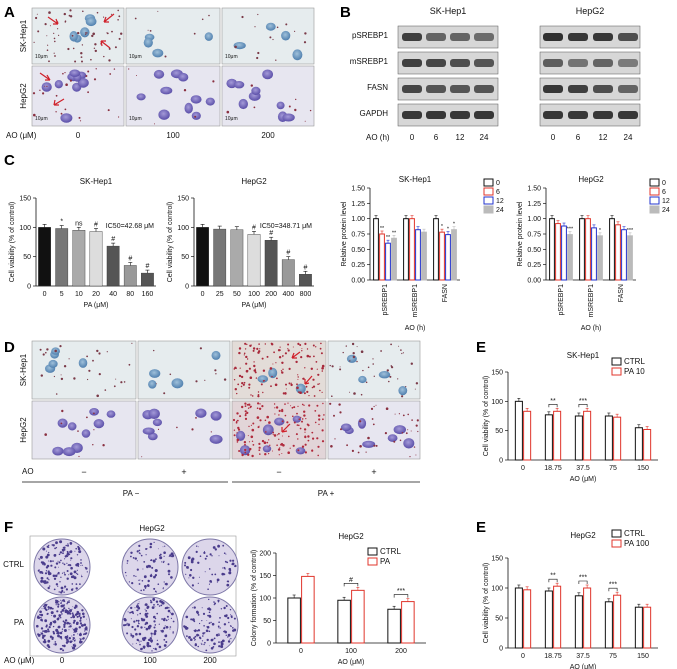 Image resolution: width=677 pixels, height=669 pixels. What do you see at coordinates (448, 89) in the screenshot?
I see `blot-strip` at bounding box center [448, 89].